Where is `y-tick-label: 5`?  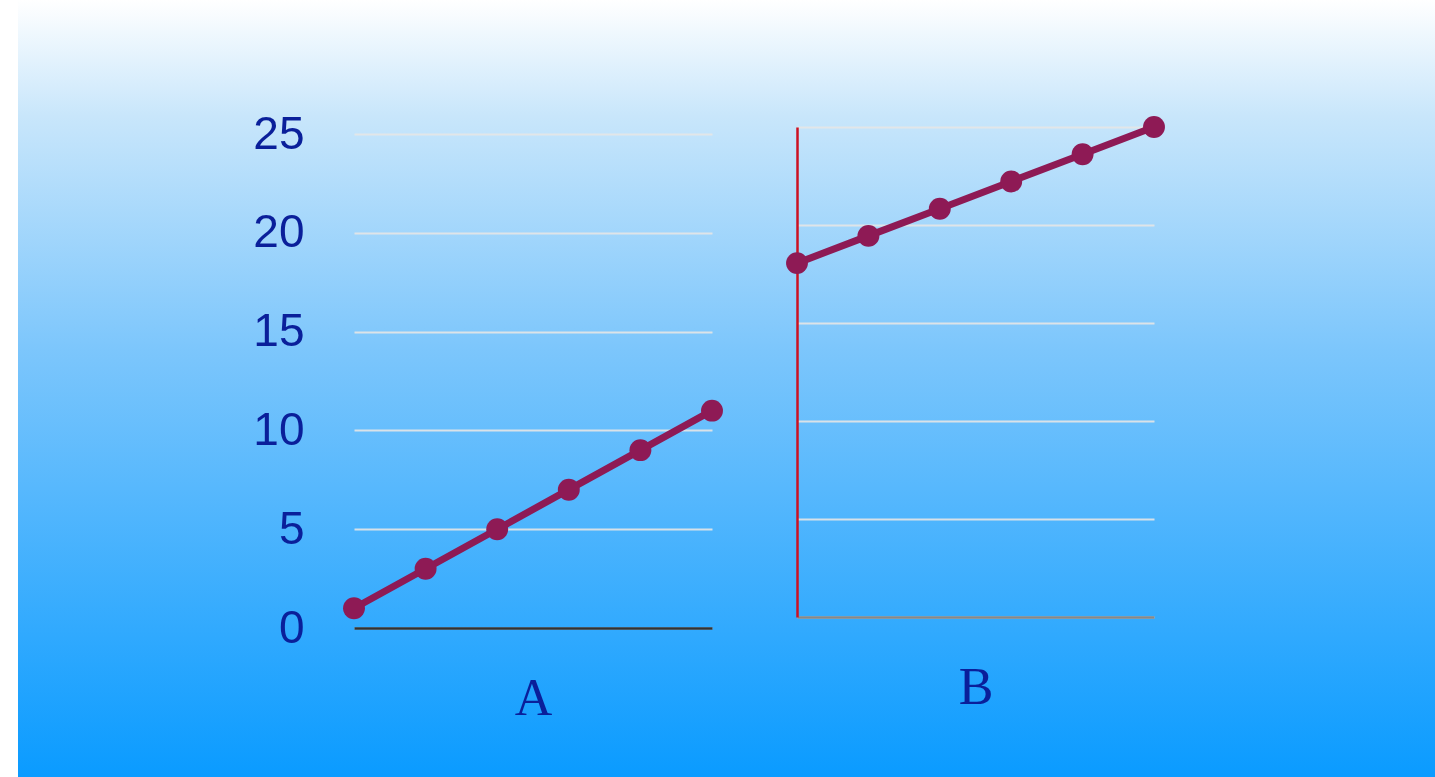
y-tick-label: 5 is located at coordinates (291, 527).